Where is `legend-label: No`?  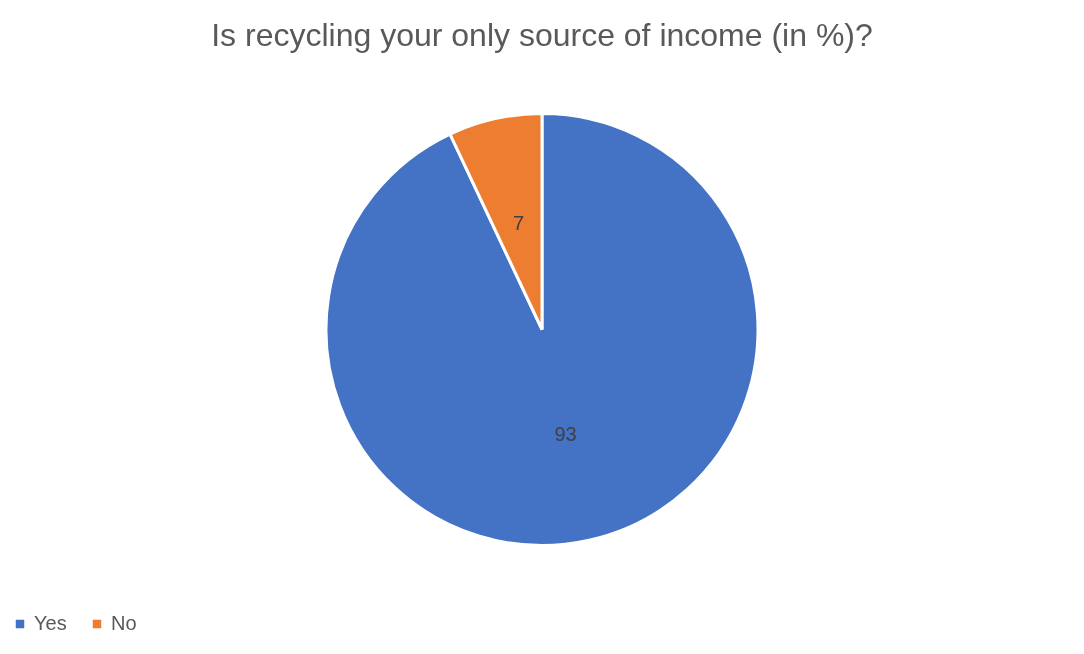
legend-label: No is located at coordinates (124, 623).